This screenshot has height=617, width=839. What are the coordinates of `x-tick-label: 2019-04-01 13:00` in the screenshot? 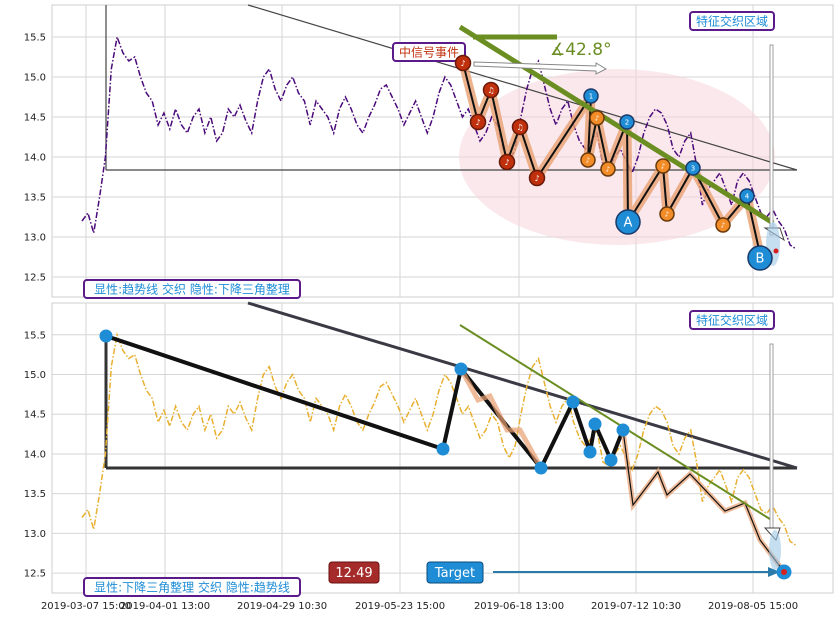 It's located at (165, 606).